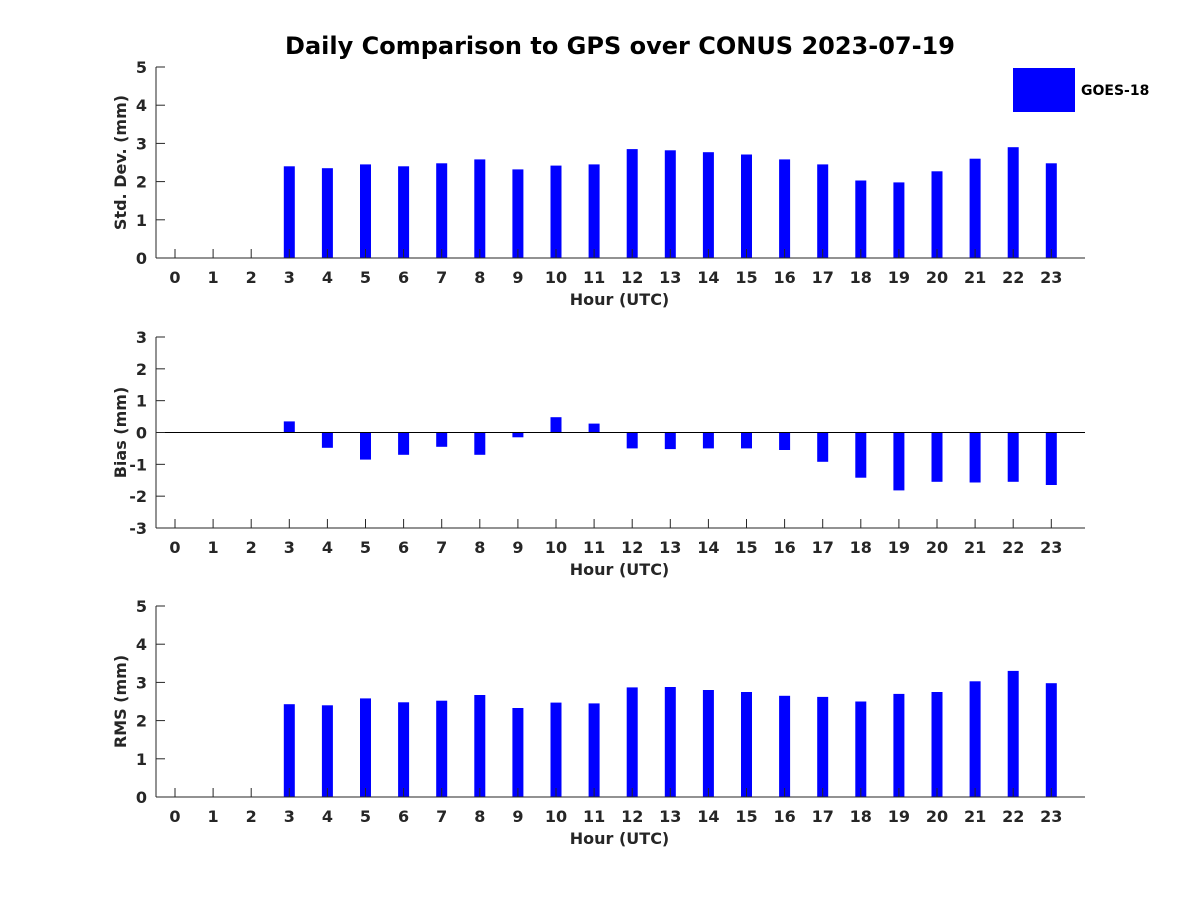  Describe the element at coordinates (403, 816) in the screenshot. I see `x-tick-label: 6` at that location.